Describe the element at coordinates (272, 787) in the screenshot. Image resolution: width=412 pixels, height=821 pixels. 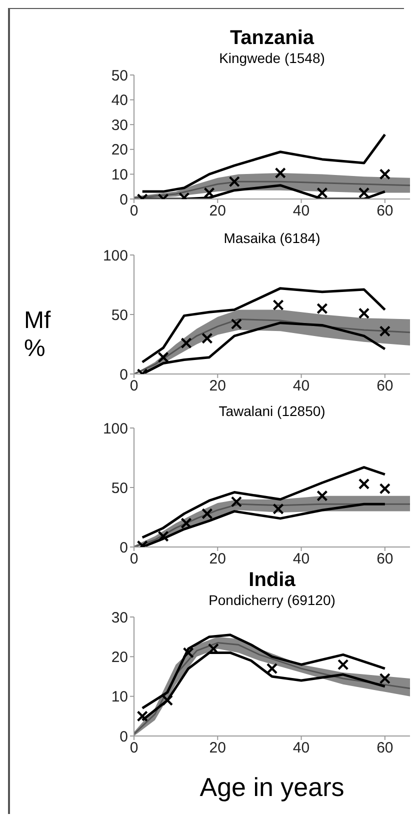
I see `x-axis-title: Age in years` at that location.